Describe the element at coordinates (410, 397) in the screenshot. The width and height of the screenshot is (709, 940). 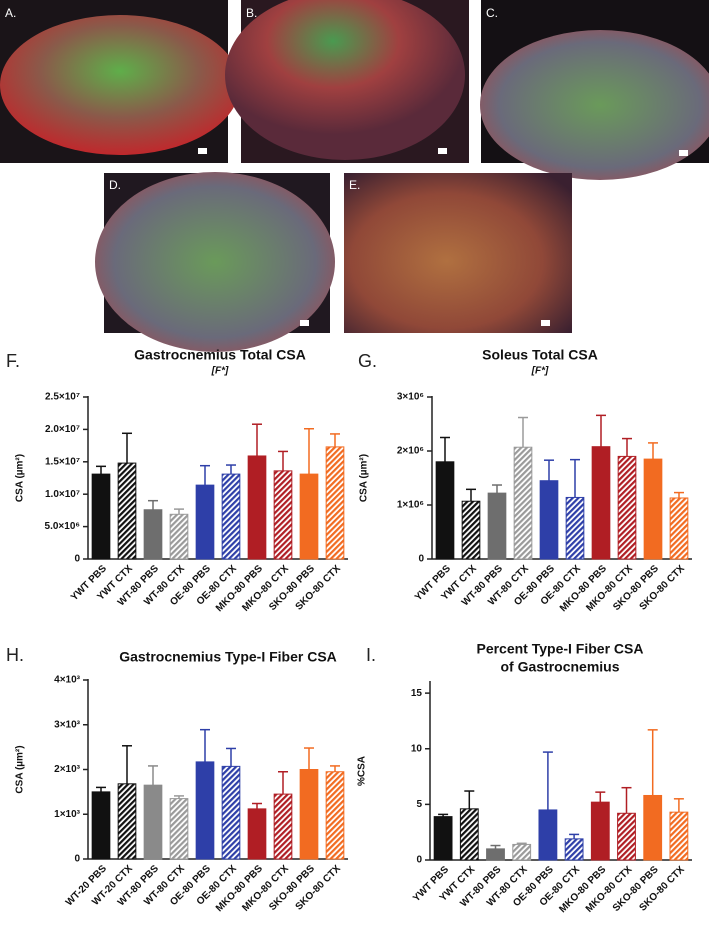
I see `y-tick-label: 3×10⁶` at that location.